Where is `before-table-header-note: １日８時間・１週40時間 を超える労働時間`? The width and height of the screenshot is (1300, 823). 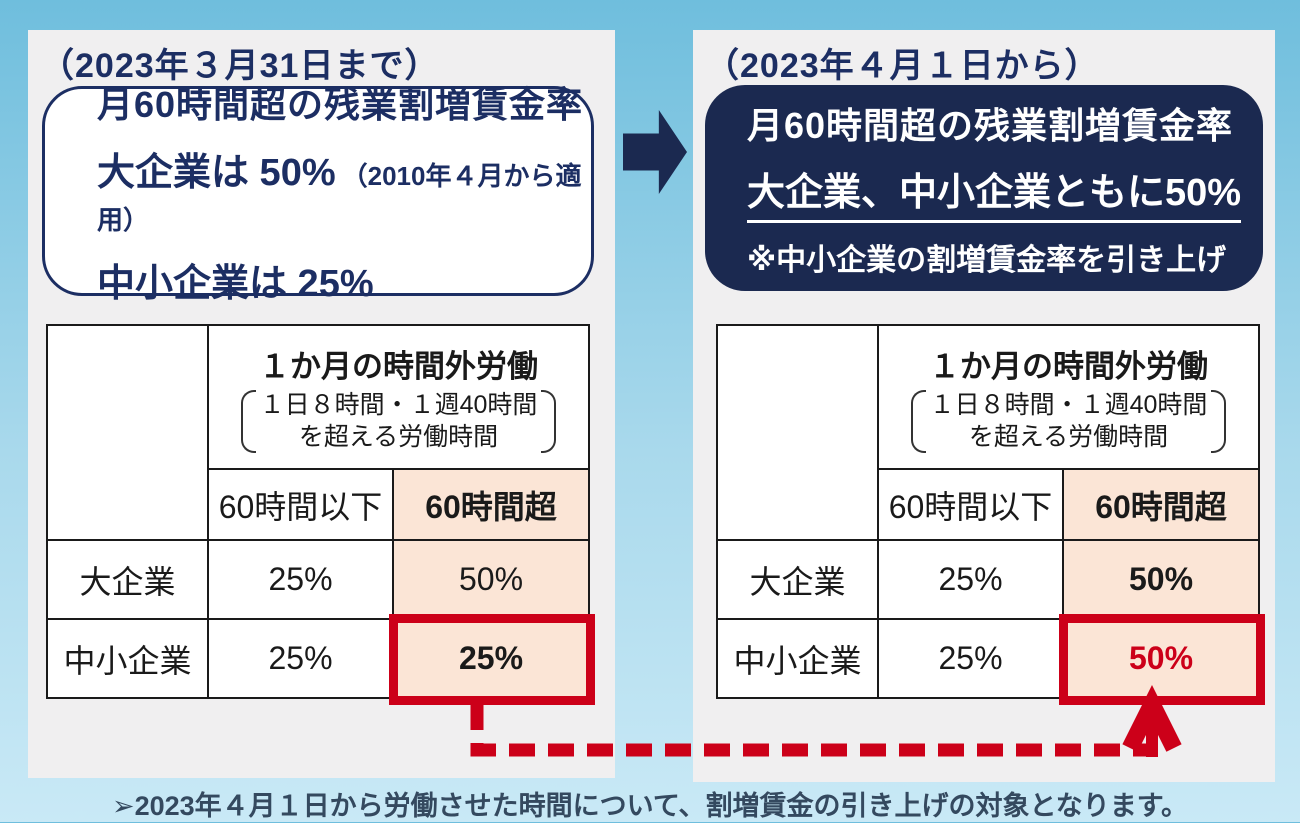
before-table-header-note: １日８時間・１週40時間 を超える労働時間 is located at coordinates (398, 421).